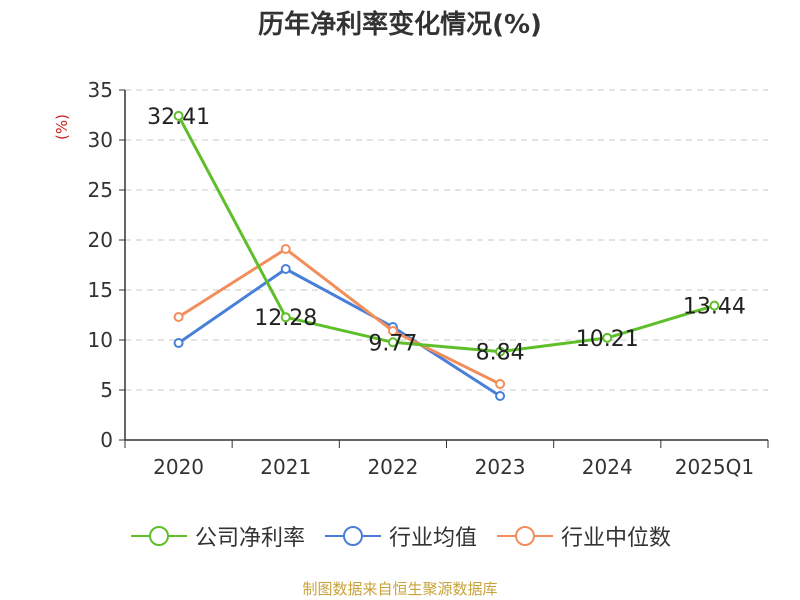  Describe the element at coordinates (616, 538) in the screenshot. I see `legend-label-industry-median: 行业中位数` at that location.